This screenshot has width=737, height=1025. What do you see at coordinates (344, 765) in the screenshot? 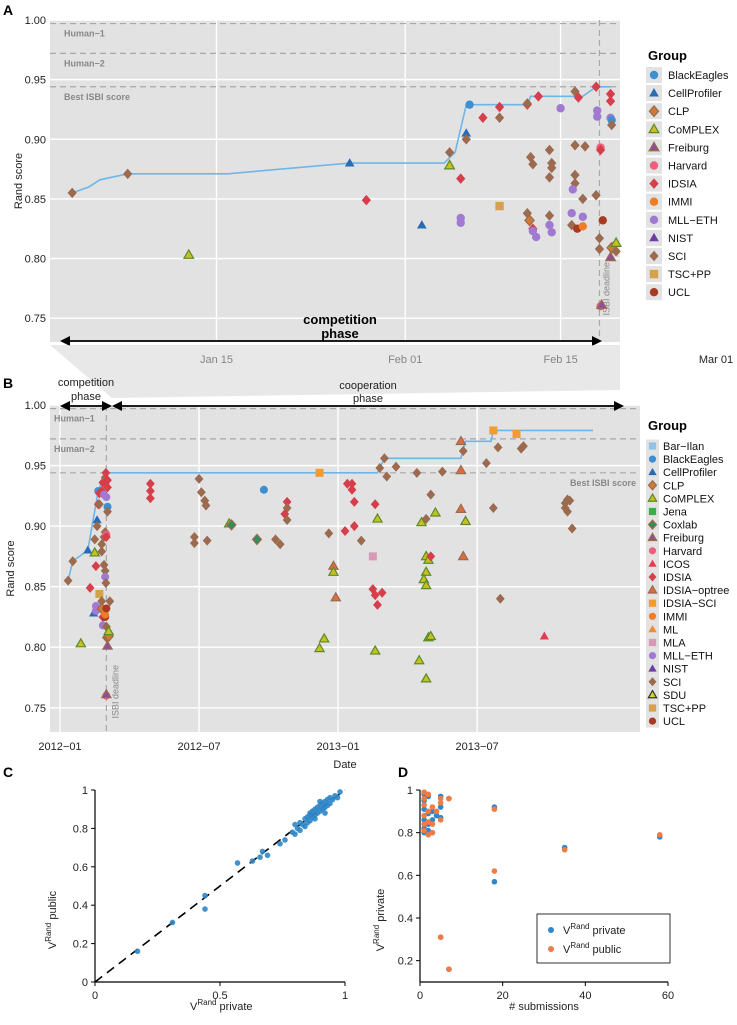
I see `panel-b-xlabel: Date` at bounding box center [344, 765].